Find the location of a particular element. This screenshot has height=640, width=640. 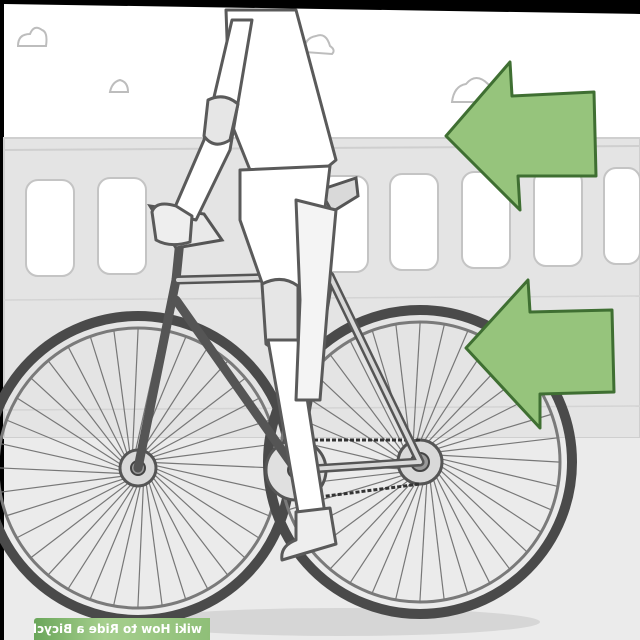

watermark-banner: wiki How to Ride a Bicycle is located at coordinates (122, 629).